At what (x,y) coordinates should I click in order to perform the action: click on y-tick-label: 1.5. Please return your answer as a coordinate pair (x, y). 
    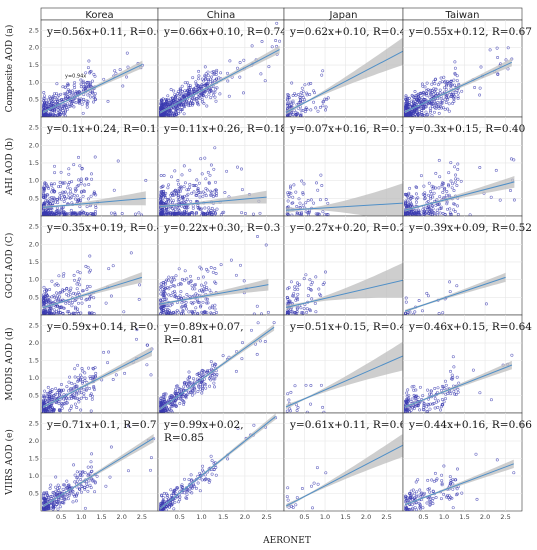
    Looking at the image, I should click on (34, 65).